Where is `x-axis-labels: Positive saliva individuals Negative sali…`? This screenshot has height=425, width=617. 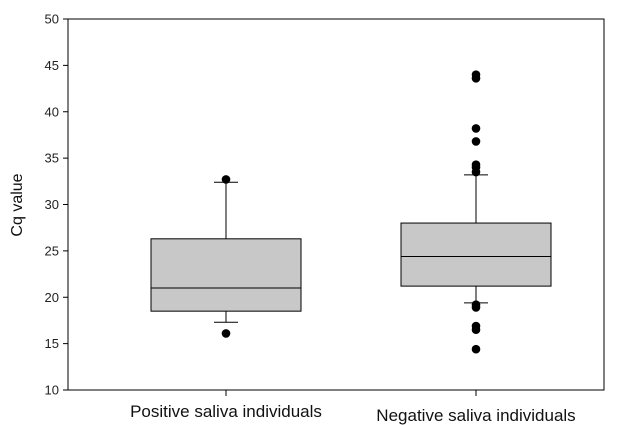
x-axis-labels: Positive saliva individuals Negative sali… is located at coordinates (353, 407).